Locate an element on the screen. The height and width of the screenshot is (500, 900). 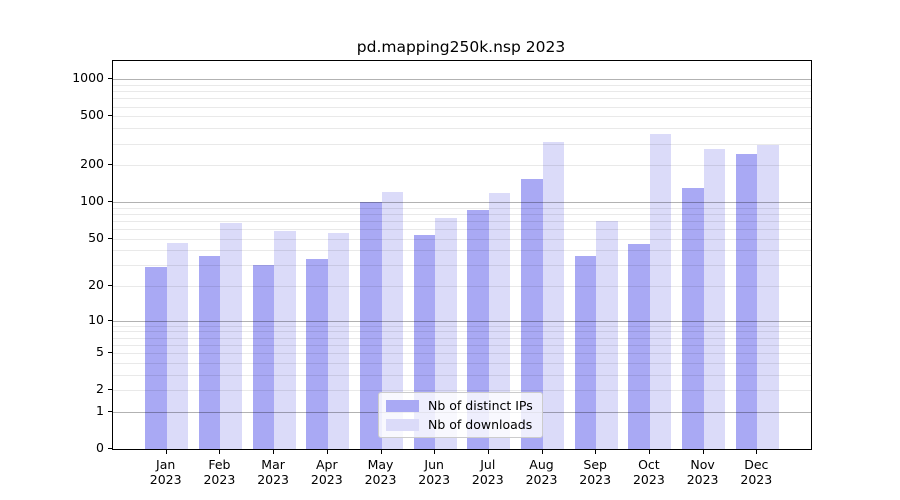
y-tick-label-1: 1 is located at coordinates (100, 410).